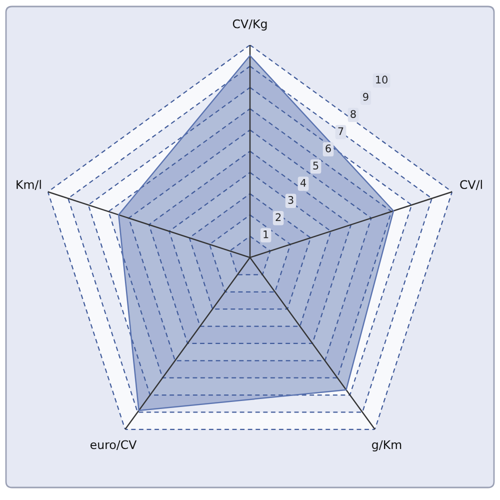 This screenshot has width=500, height=500. Describe the element at coordinates (387, 446) in the screenshot. I see `spoke-label: g/Km` at that location.